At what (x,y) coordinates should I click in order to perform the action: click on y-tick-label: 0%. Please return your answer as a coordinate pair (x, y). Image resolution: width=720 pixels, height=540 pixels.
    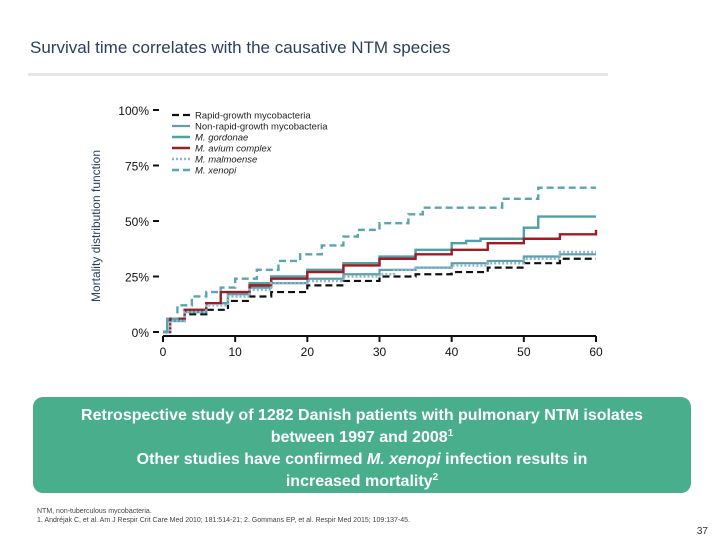
    Looking at the image, I should click on (141, 333).